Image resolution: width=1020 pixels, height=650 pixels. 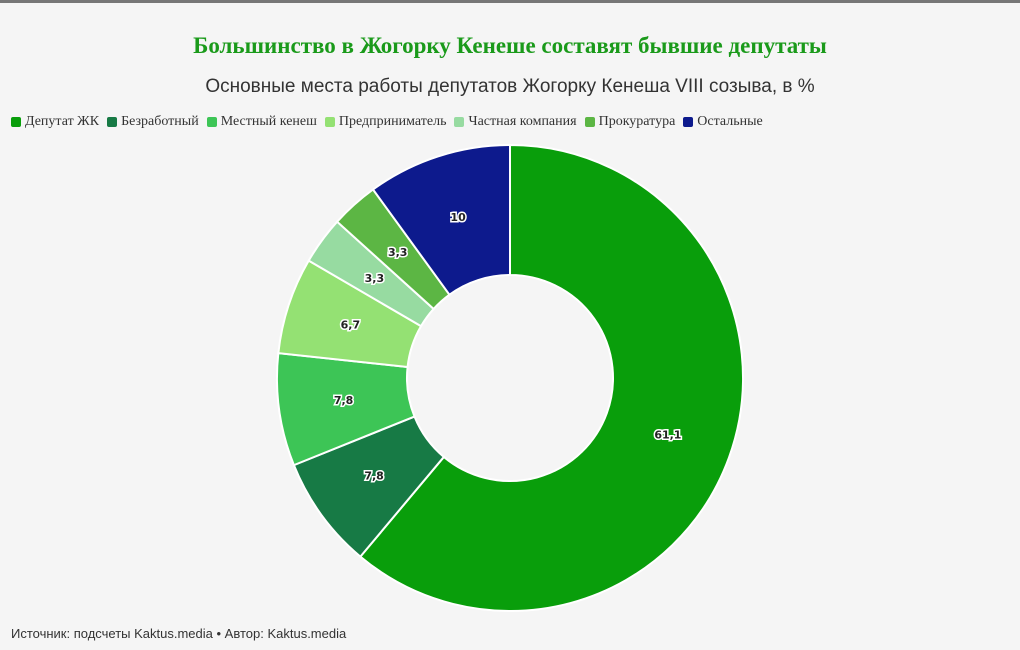 I want to click on value-label: 10, so click(x=458, y=217).